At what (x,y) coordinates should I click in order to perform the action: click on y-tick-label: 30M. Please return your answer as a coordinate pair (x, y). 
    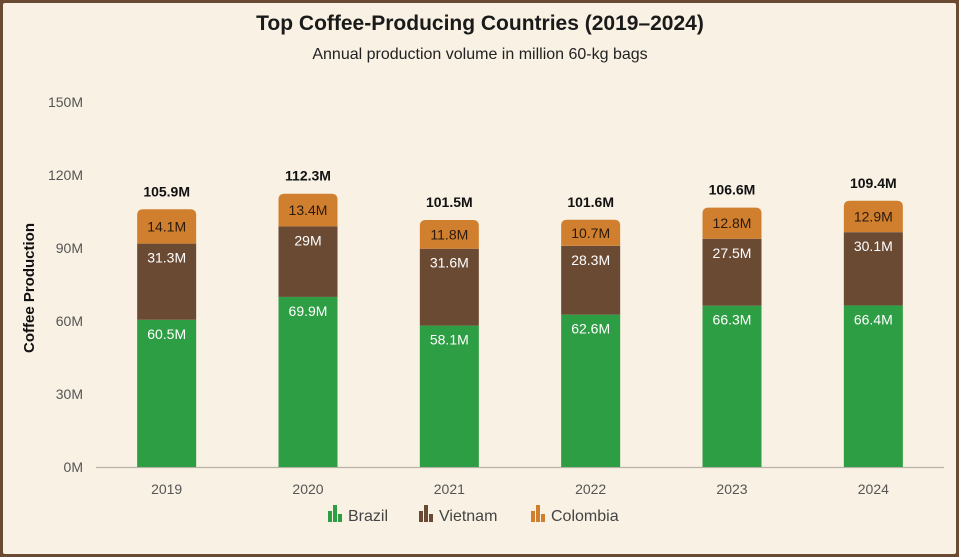
    Looking at the image, I should click on (69, 394).